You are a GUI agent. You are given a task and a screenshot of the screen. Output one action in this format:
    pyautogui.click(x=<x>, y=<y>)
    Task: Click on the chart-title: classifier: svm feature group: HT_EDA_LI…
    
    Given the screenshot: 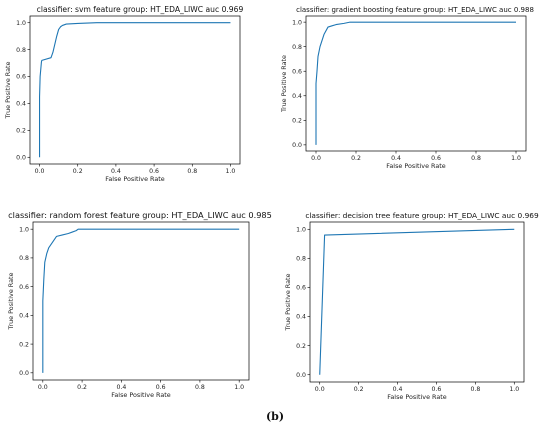 What is the action you would take?
    pyautogui.click(x=140, y=9)
    